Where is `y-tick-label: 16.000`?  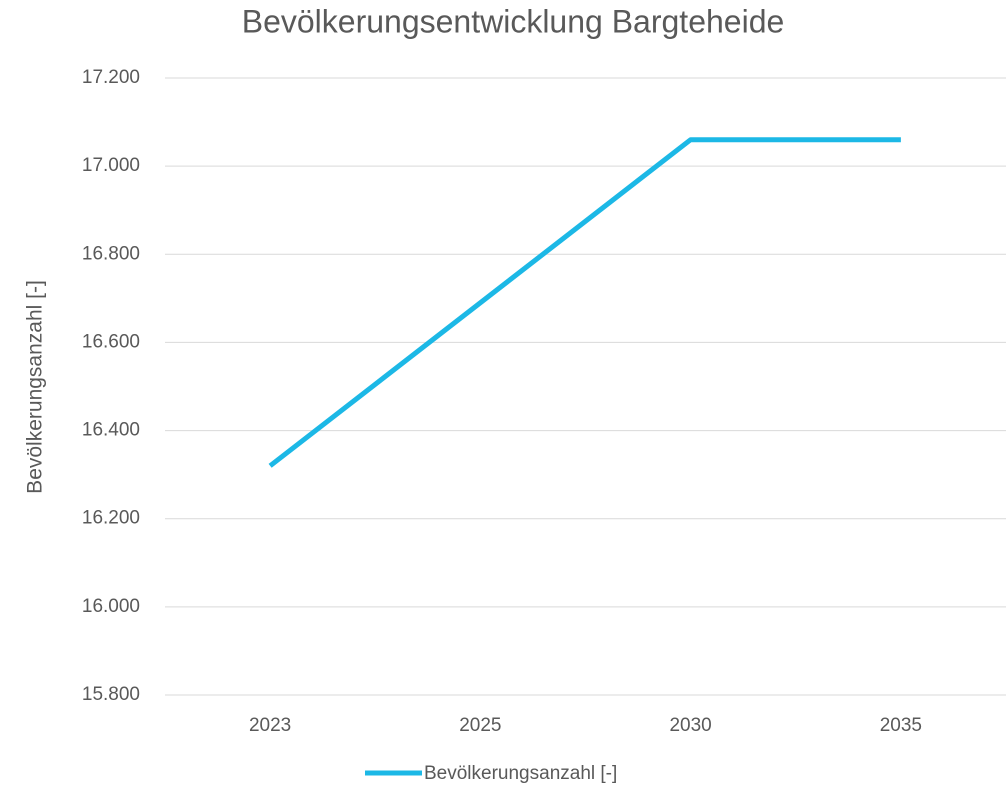 y-tick-label: 16.000 is located at coordinates (111, 606).